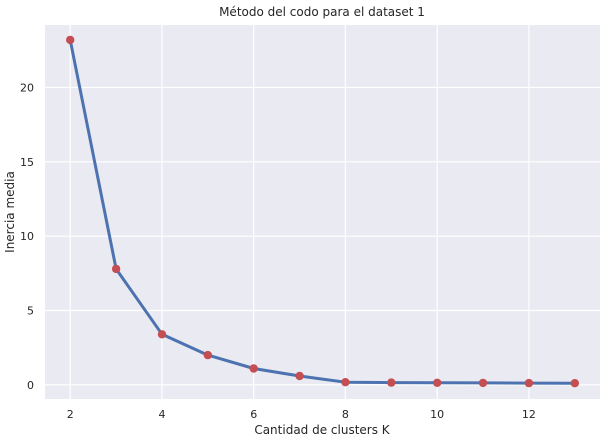  What do you see at coordinates (322, 12) in the screenshot?
I see `chart-title: Método del codo para el dataset 1` at bounding box center [322, 12].